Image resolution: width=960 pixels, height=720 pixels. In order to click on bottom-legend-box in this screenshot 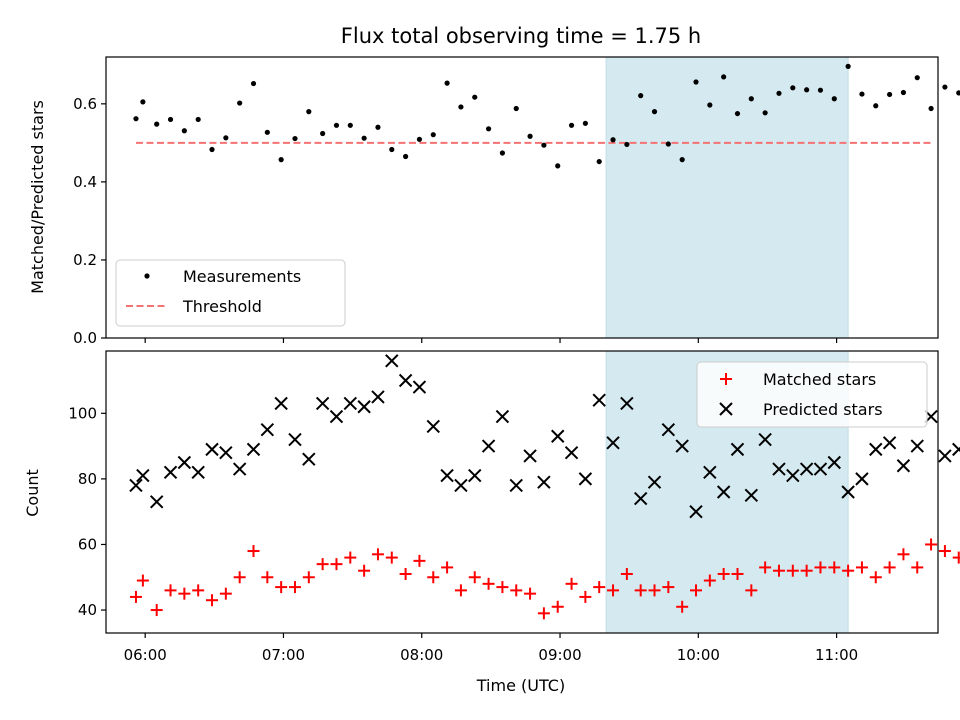, I will do `click(812, 394)`.